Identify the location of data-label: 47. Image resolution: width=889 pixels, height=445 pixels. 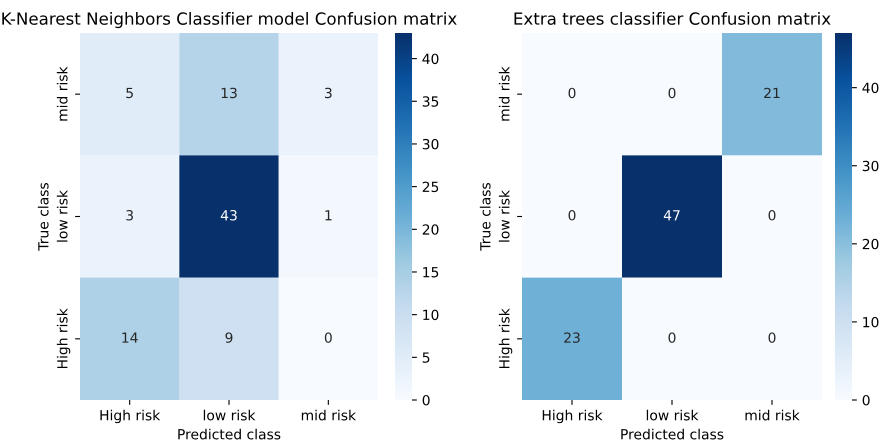
(672, 215).